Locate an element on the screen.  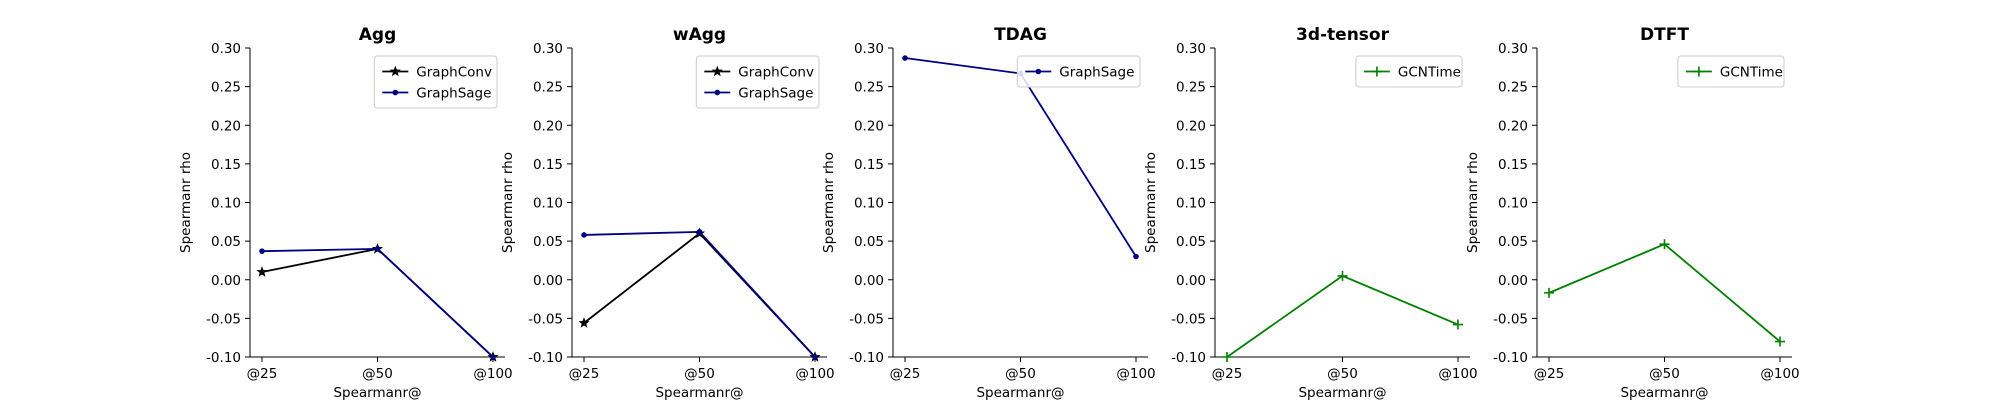
chart-title: DTFT is located at coordinates (1664, 35).